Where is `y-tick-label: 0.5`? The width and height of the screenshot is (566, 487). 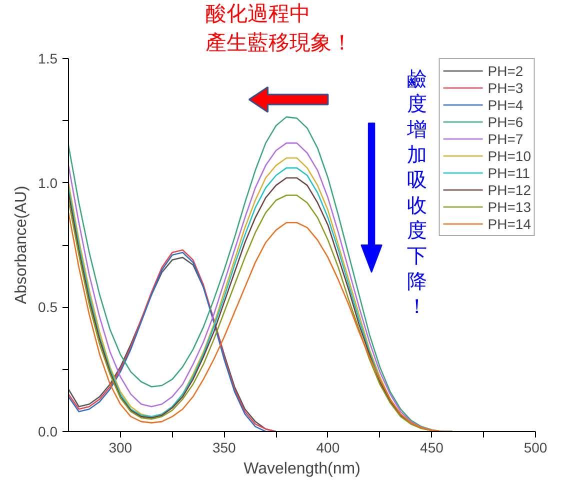
y-tick-label: 0.5 is located at coordinates (48, 307).